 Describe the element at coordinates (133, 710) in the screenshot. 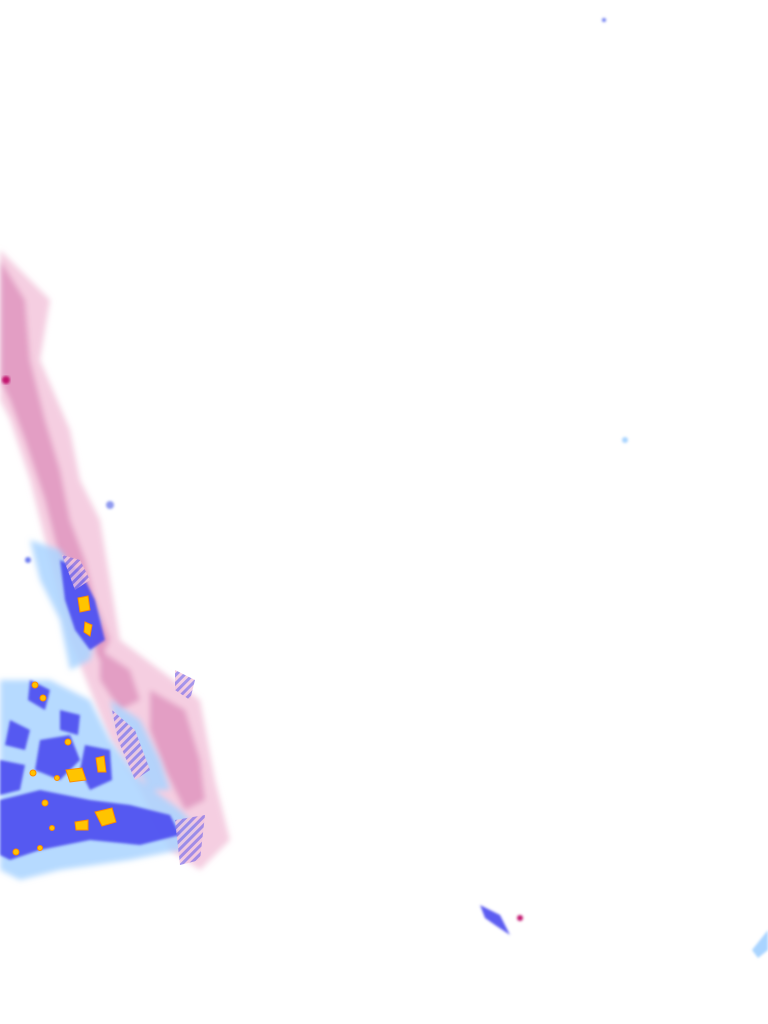

I see `mixed-precip` at that location.